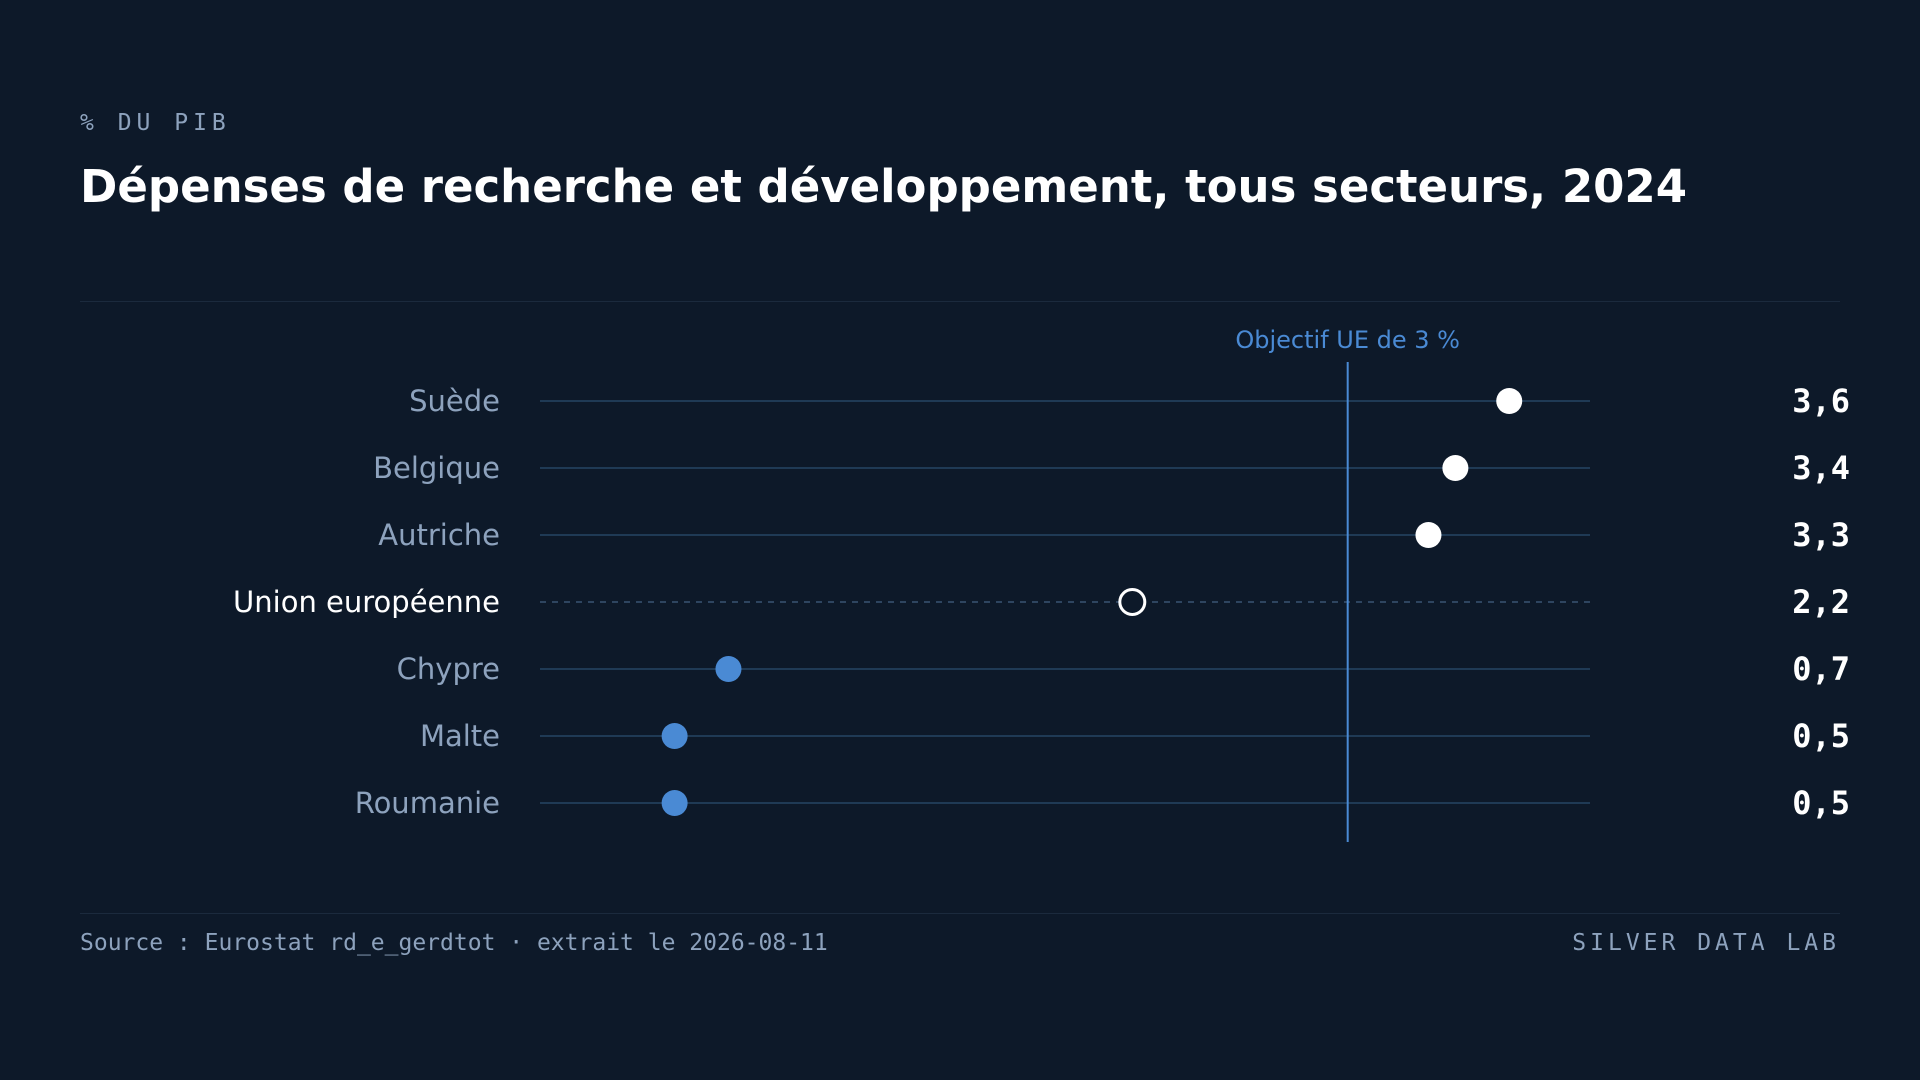 The width and height of the screenshot is (1920, 1080). What do you see at coordinates (439, 535) in the screenshot?
I see `category-label: Autriche` at bounding box center [439, 535].